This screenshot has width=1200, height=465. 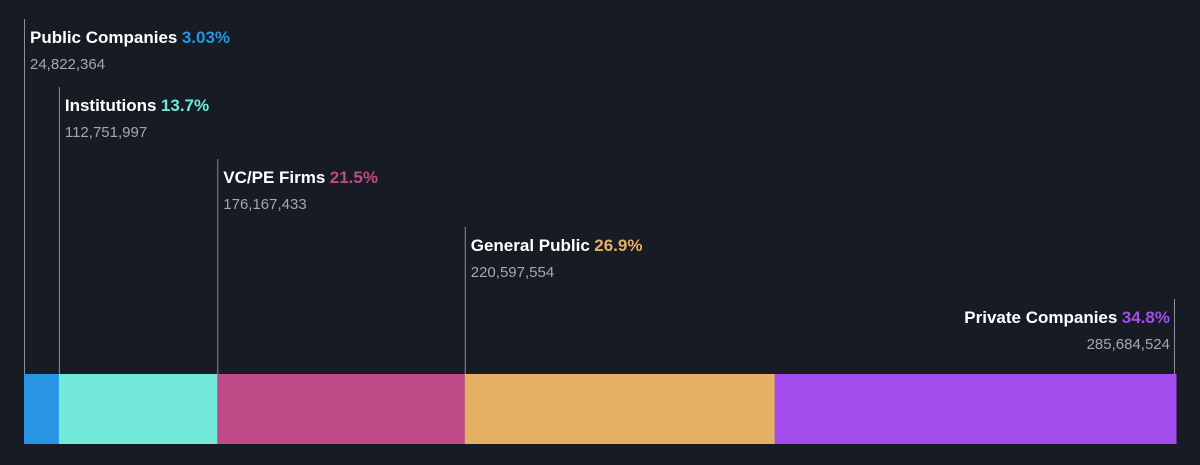 What do you see at coordinates (265, 204) in the screenshot?
I see `shares-label: 176,167,433` at bounding box center [265, 204].